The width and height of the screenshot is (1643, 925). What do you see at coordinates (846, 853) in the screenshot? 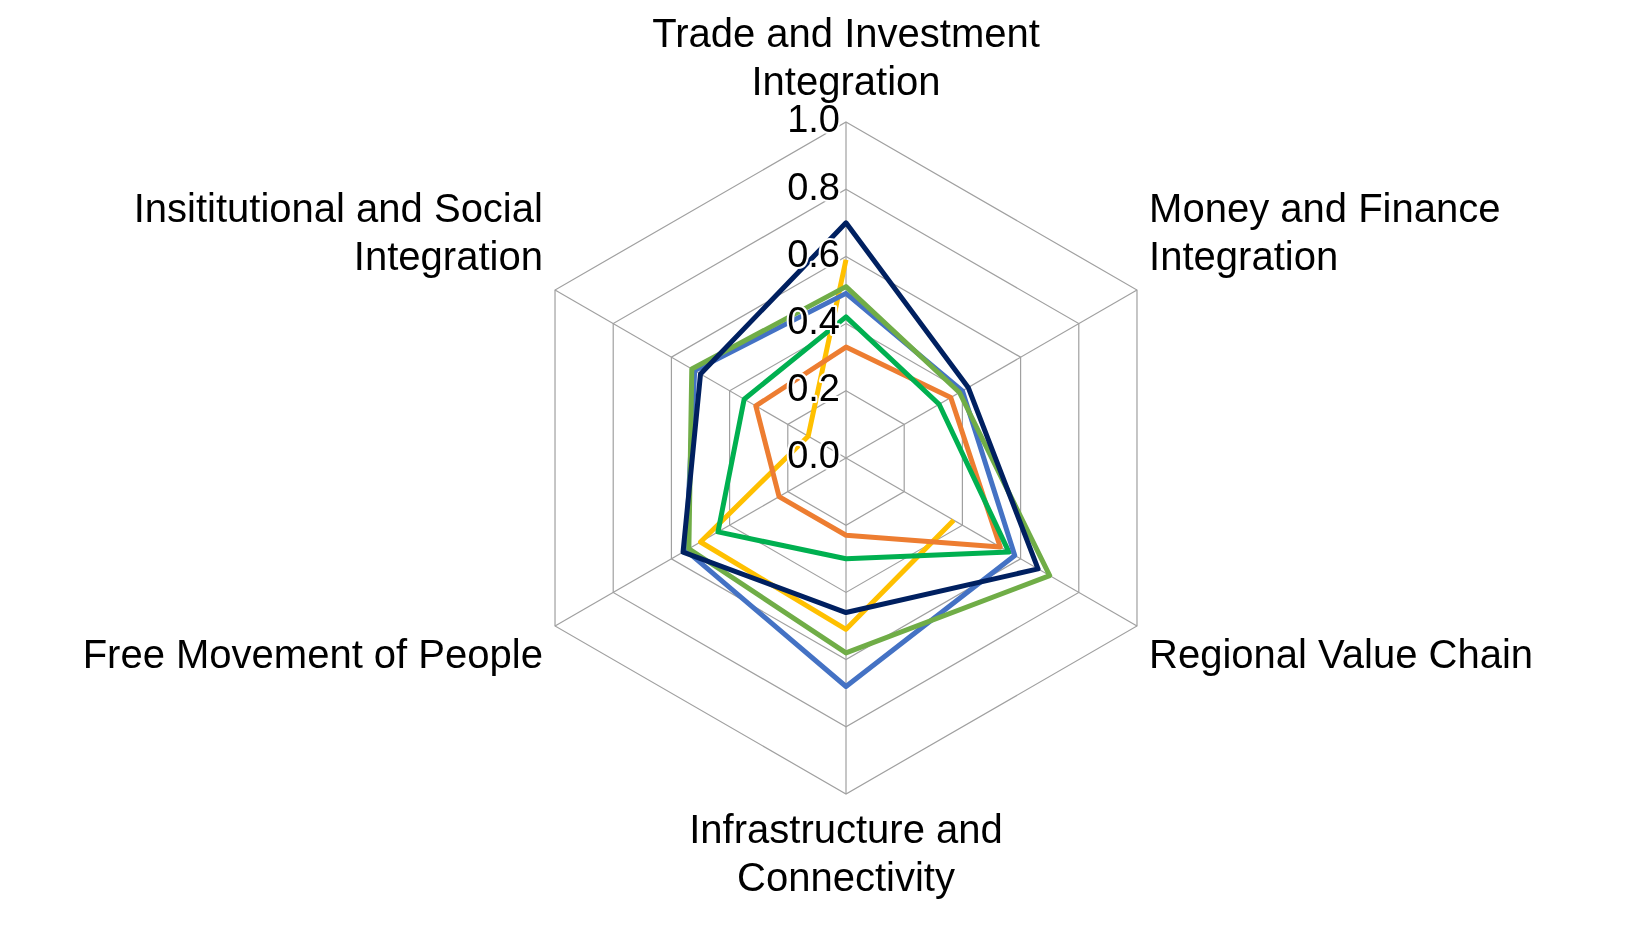
I see `spoke-label: Infrastructure and Connectivity` at bounding box center [846, 853].